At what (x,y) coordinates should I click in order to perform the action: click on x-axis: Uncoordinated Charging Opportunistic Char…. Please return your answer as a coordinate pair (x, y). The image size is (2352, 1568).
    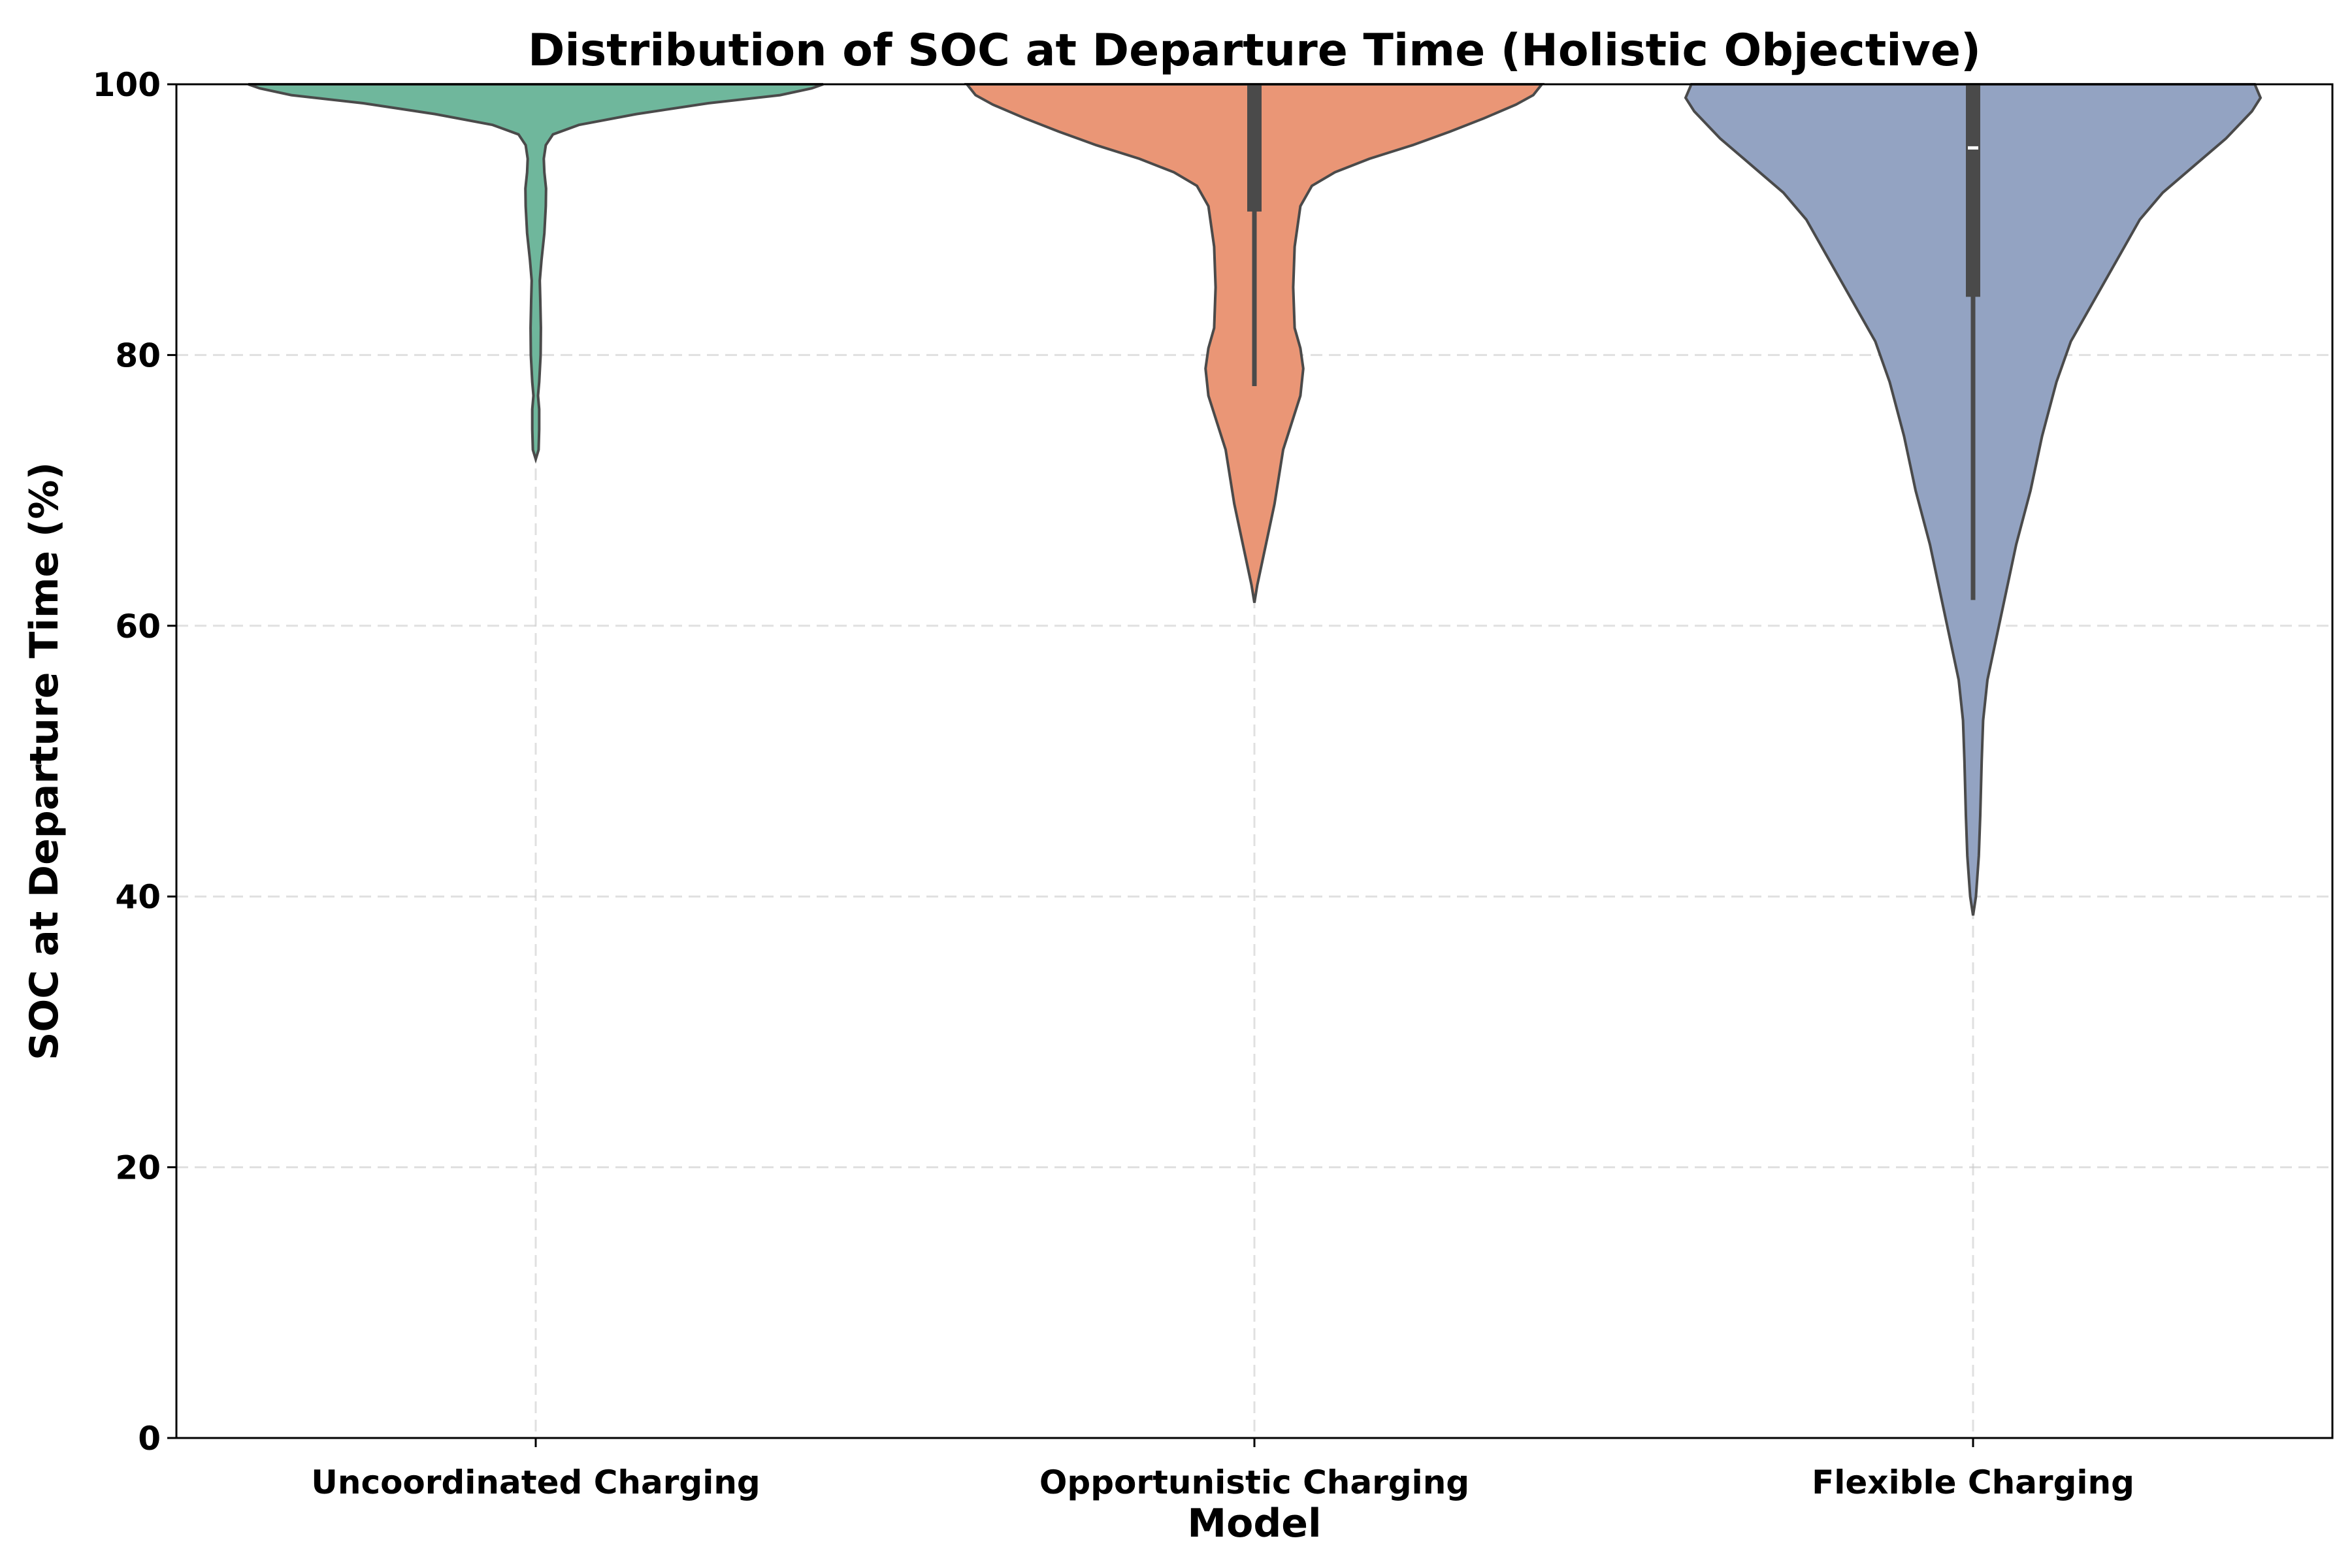
    Looking at the image, I should click on (1222, 1469).